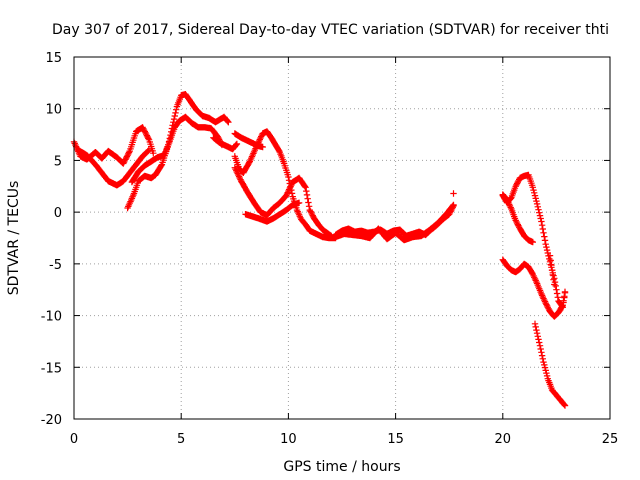 This screenshot has height=480, width=640. I want to click on x-tick-label: 0, so click(74, 439).